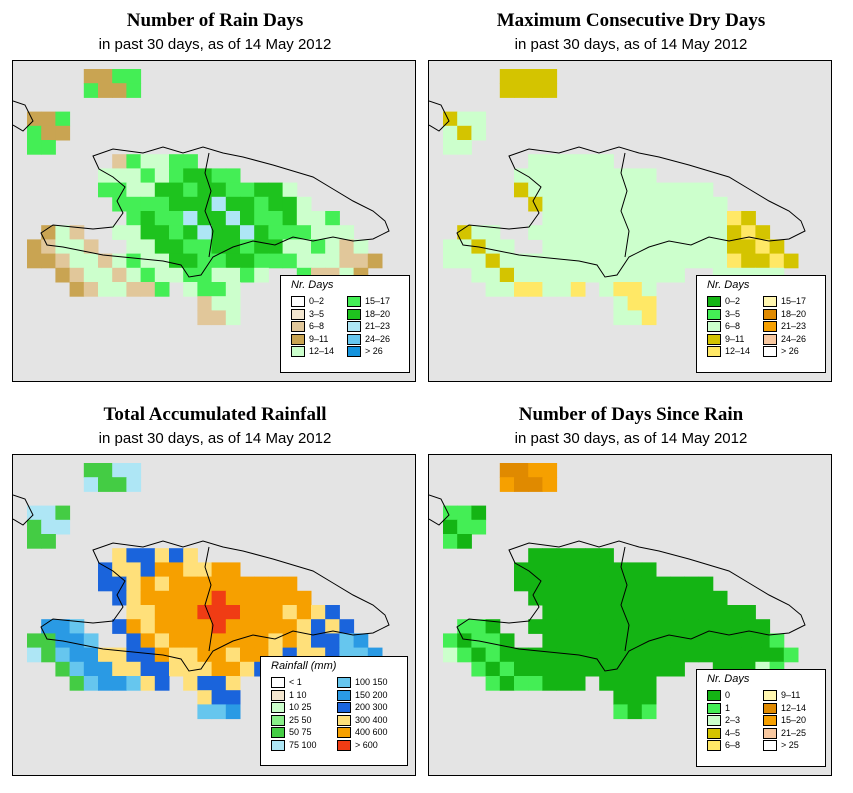 The height and width of the screenshot is (793, 853). What do you see at coordinates (371, 719) in the screenshot?
I see `legend-label: 300 400` at bounding box center [371, 719].